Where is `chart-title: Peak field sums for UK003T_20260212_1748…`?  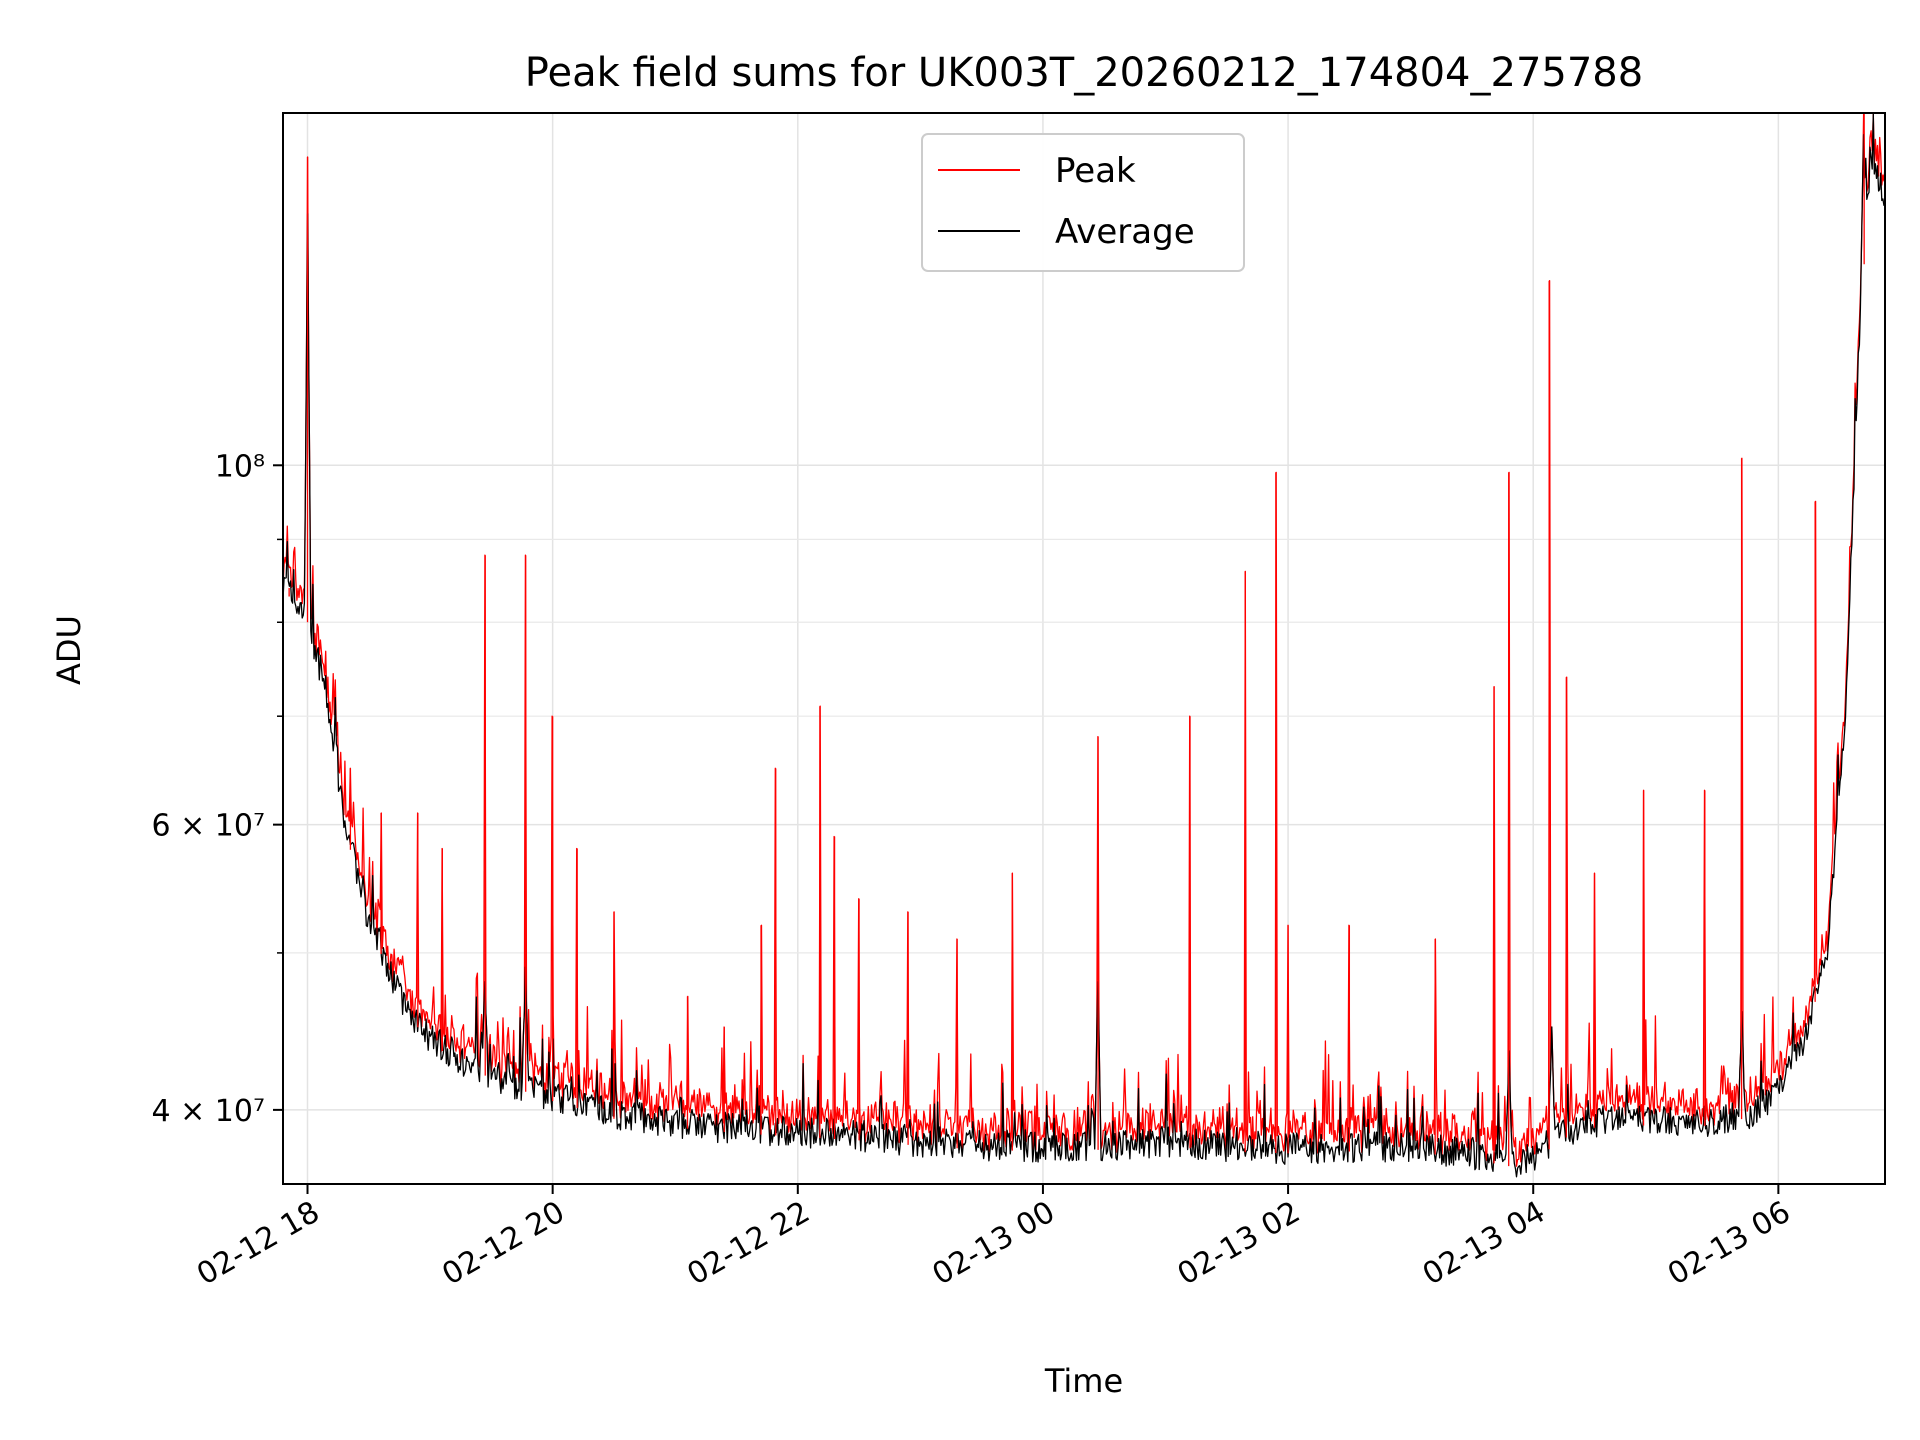 chart-title: Peak field sums for UK003T_20260212_1748… is located at coordinates (1084, 73).